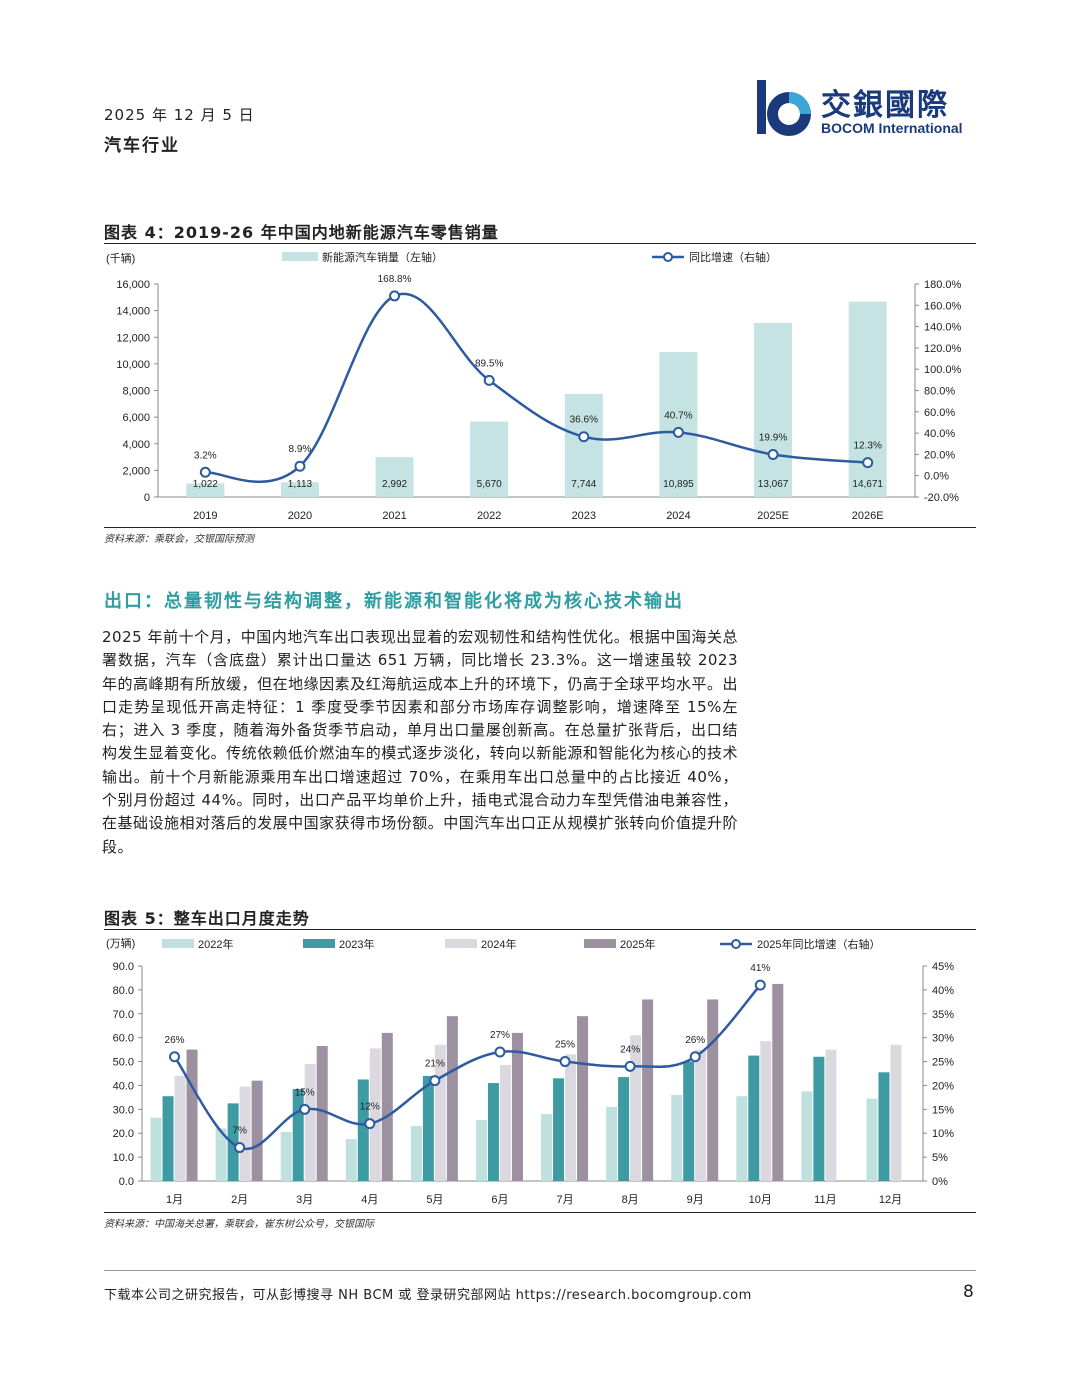  Describe the element at coordinates (434, 1200) in the screenshot. I see `x-axis-tick-label: 5月` at that location.